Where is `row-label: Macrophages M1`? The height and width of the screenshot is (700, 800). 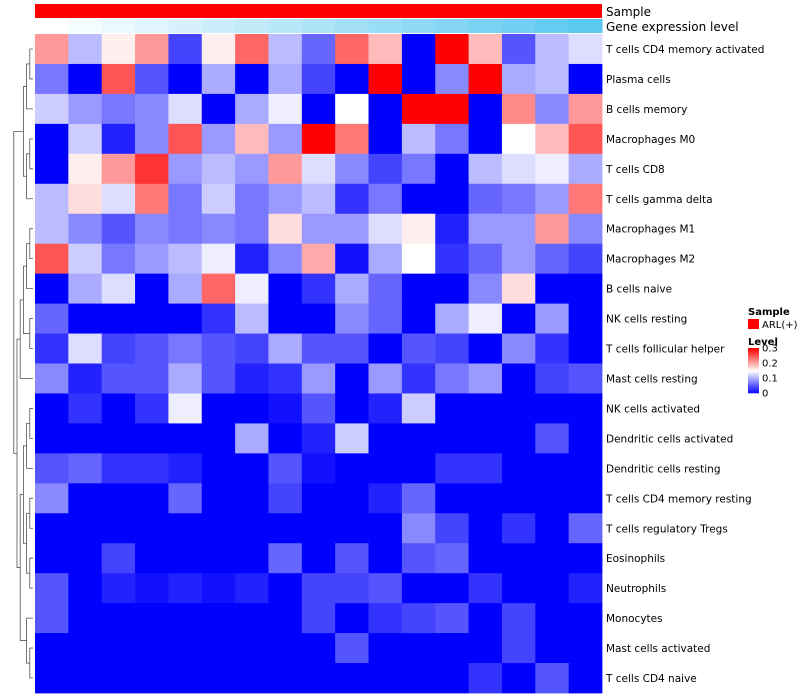
row-label: Macrophages M1 is located at coordinates (650, 230).